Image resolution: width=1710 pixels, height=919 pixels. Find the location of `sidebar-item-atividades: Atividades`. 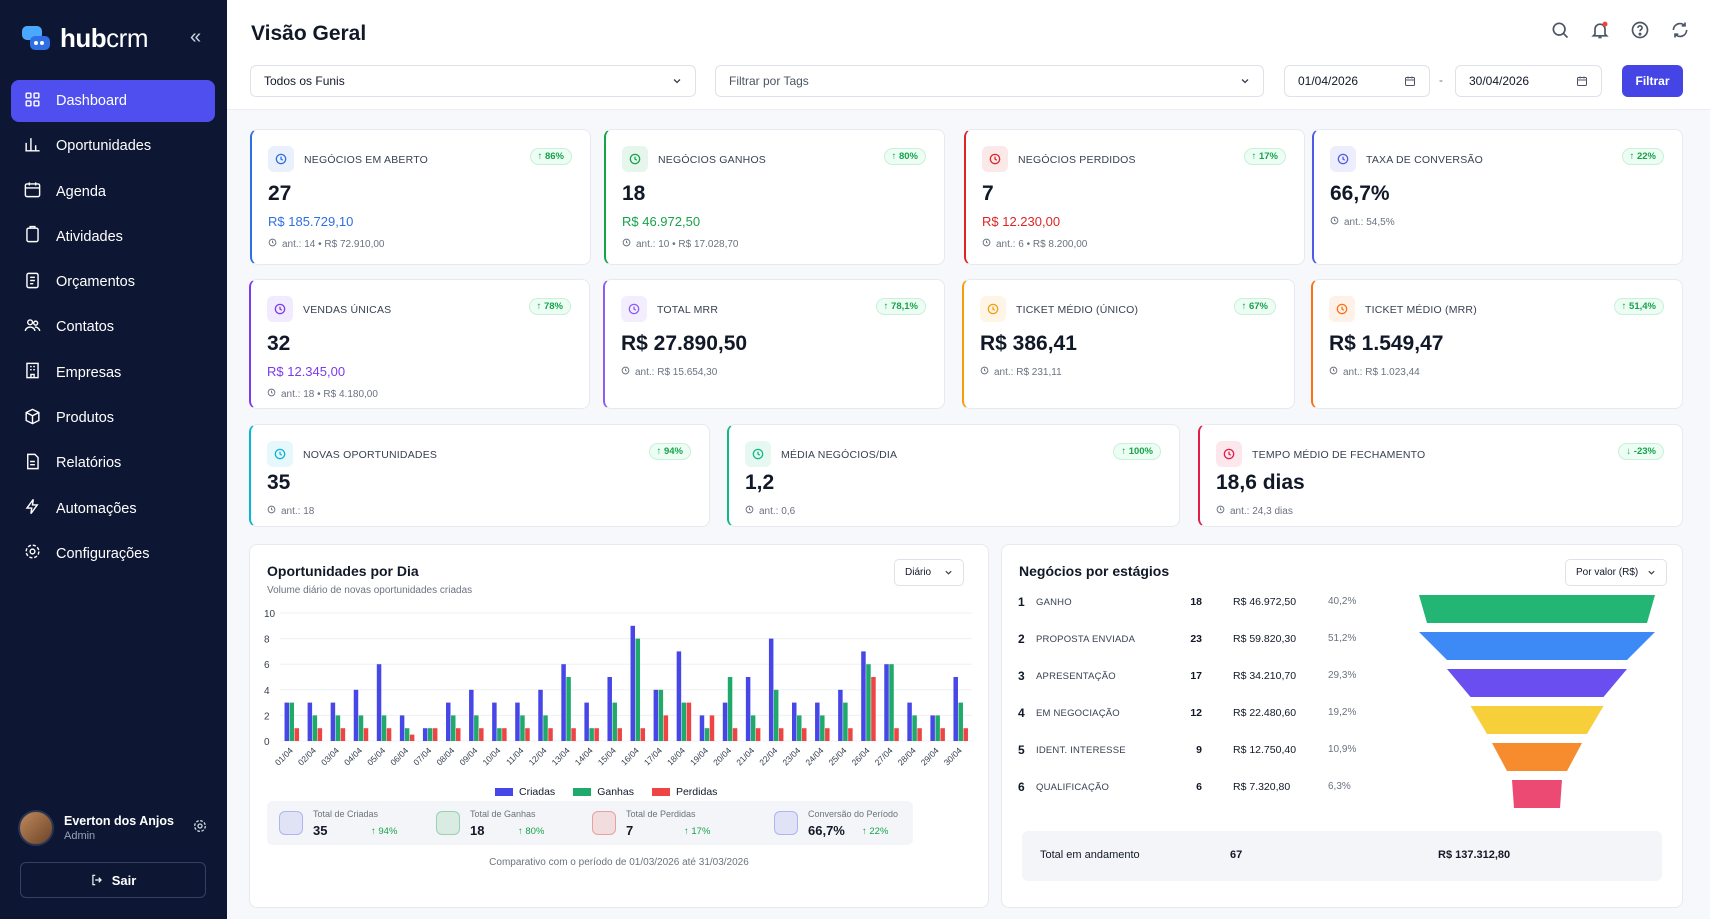

sidebar-item-atividades: Atividades is located at coordinates (113, 237).